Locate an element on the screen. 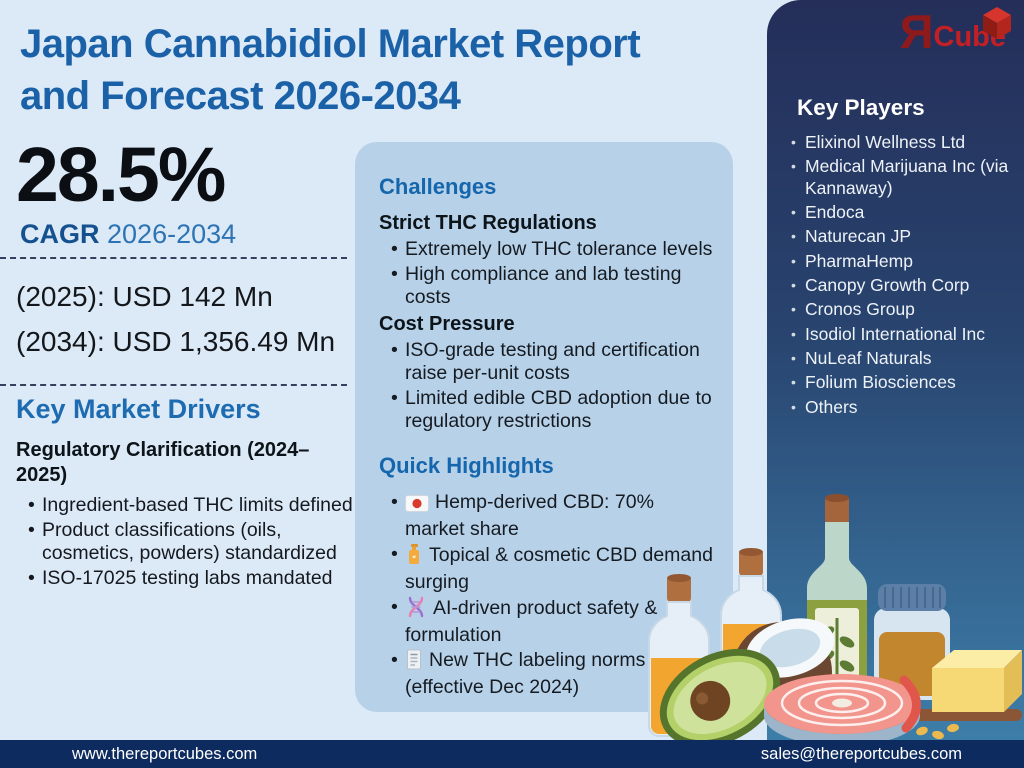 This screenshot has height=768, width=1024. list-item: ISO-17025 testing labs mandated is located at coordinates (188, 578).